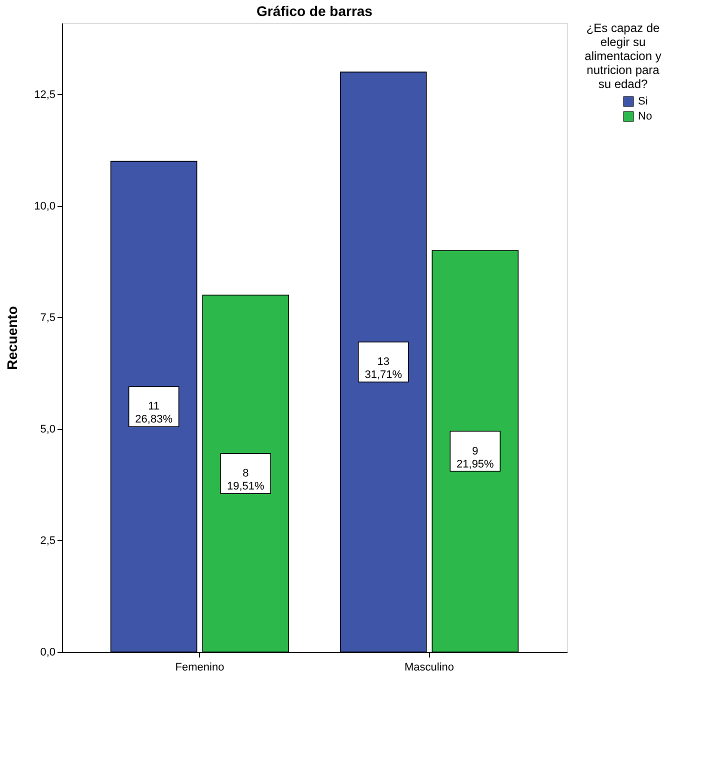  What do you see at coordinates (45, 206) in the screenshot?
I see `y-tick-label: 10,0` at bounding box center [45, 206].